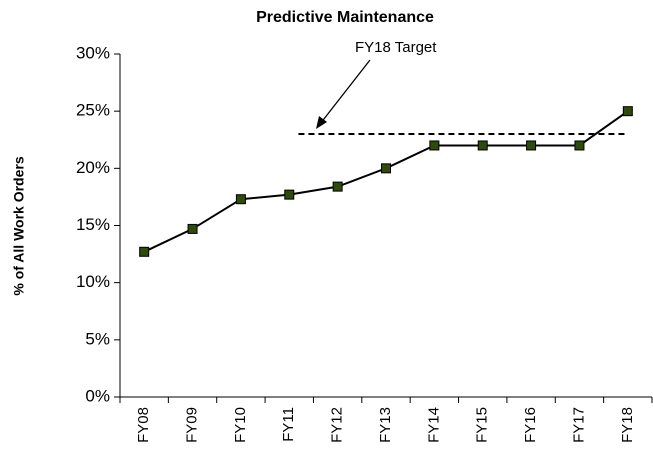 The image size is (653, 456). What do you see at coordinates (482, 425) in the screenshot?
I see `x-tick-label: FY15` at bounding box center [482, 425].